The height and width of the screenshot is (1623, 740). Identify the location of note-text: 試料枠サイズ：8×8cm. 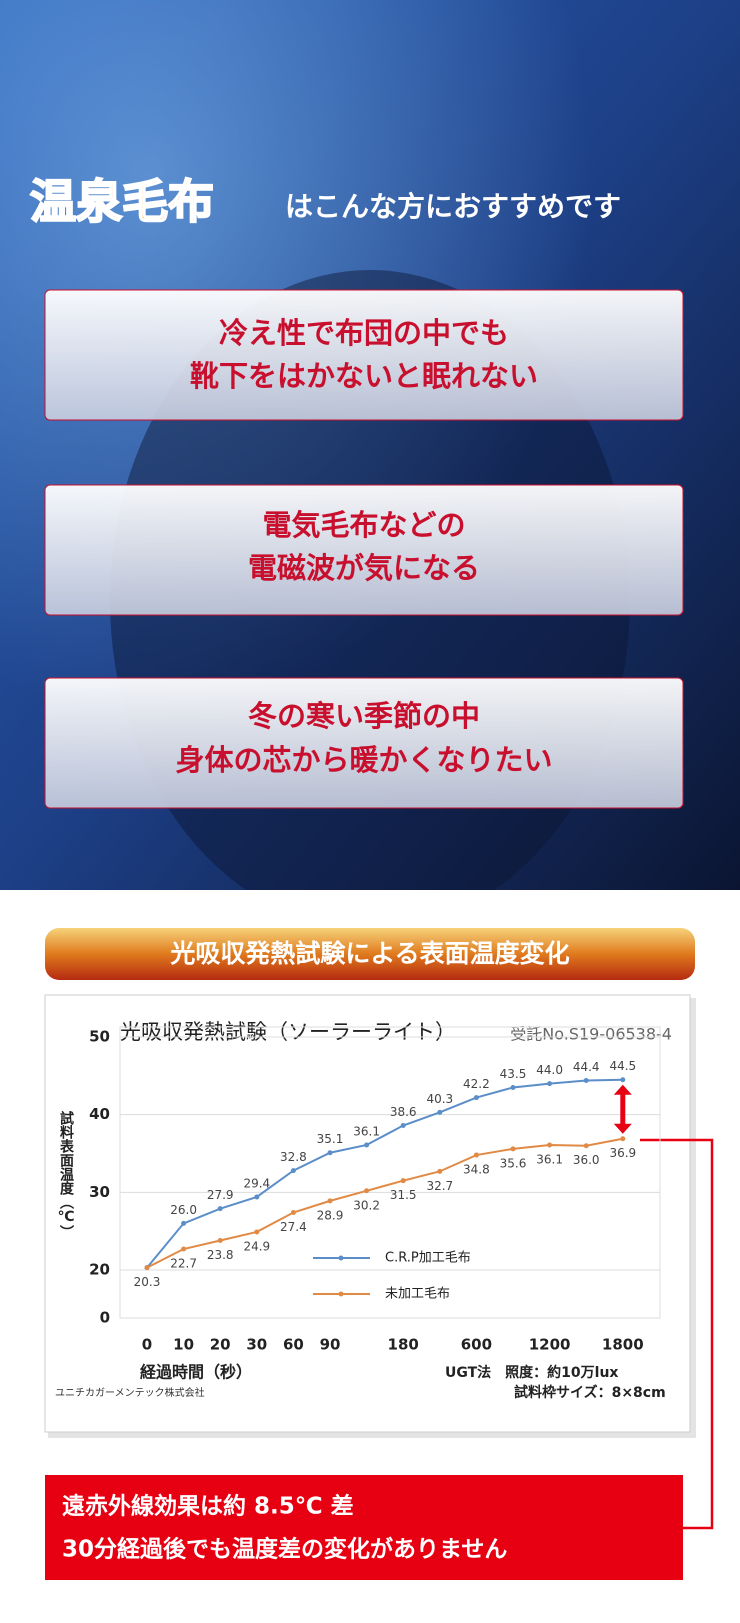
(590, 1392).